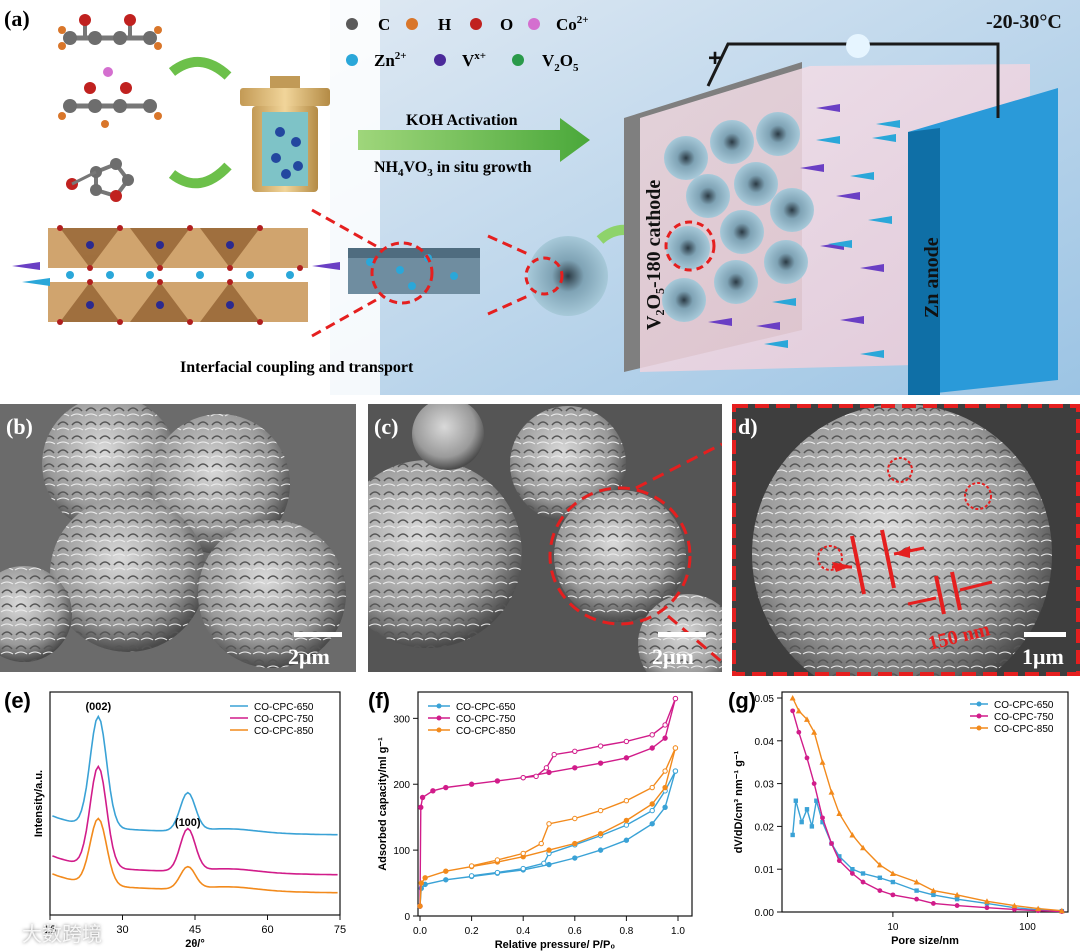  Describe the element at coordinates (1027, 927) in the screenshot. I see `x-tick-label-g: 100` at that location.